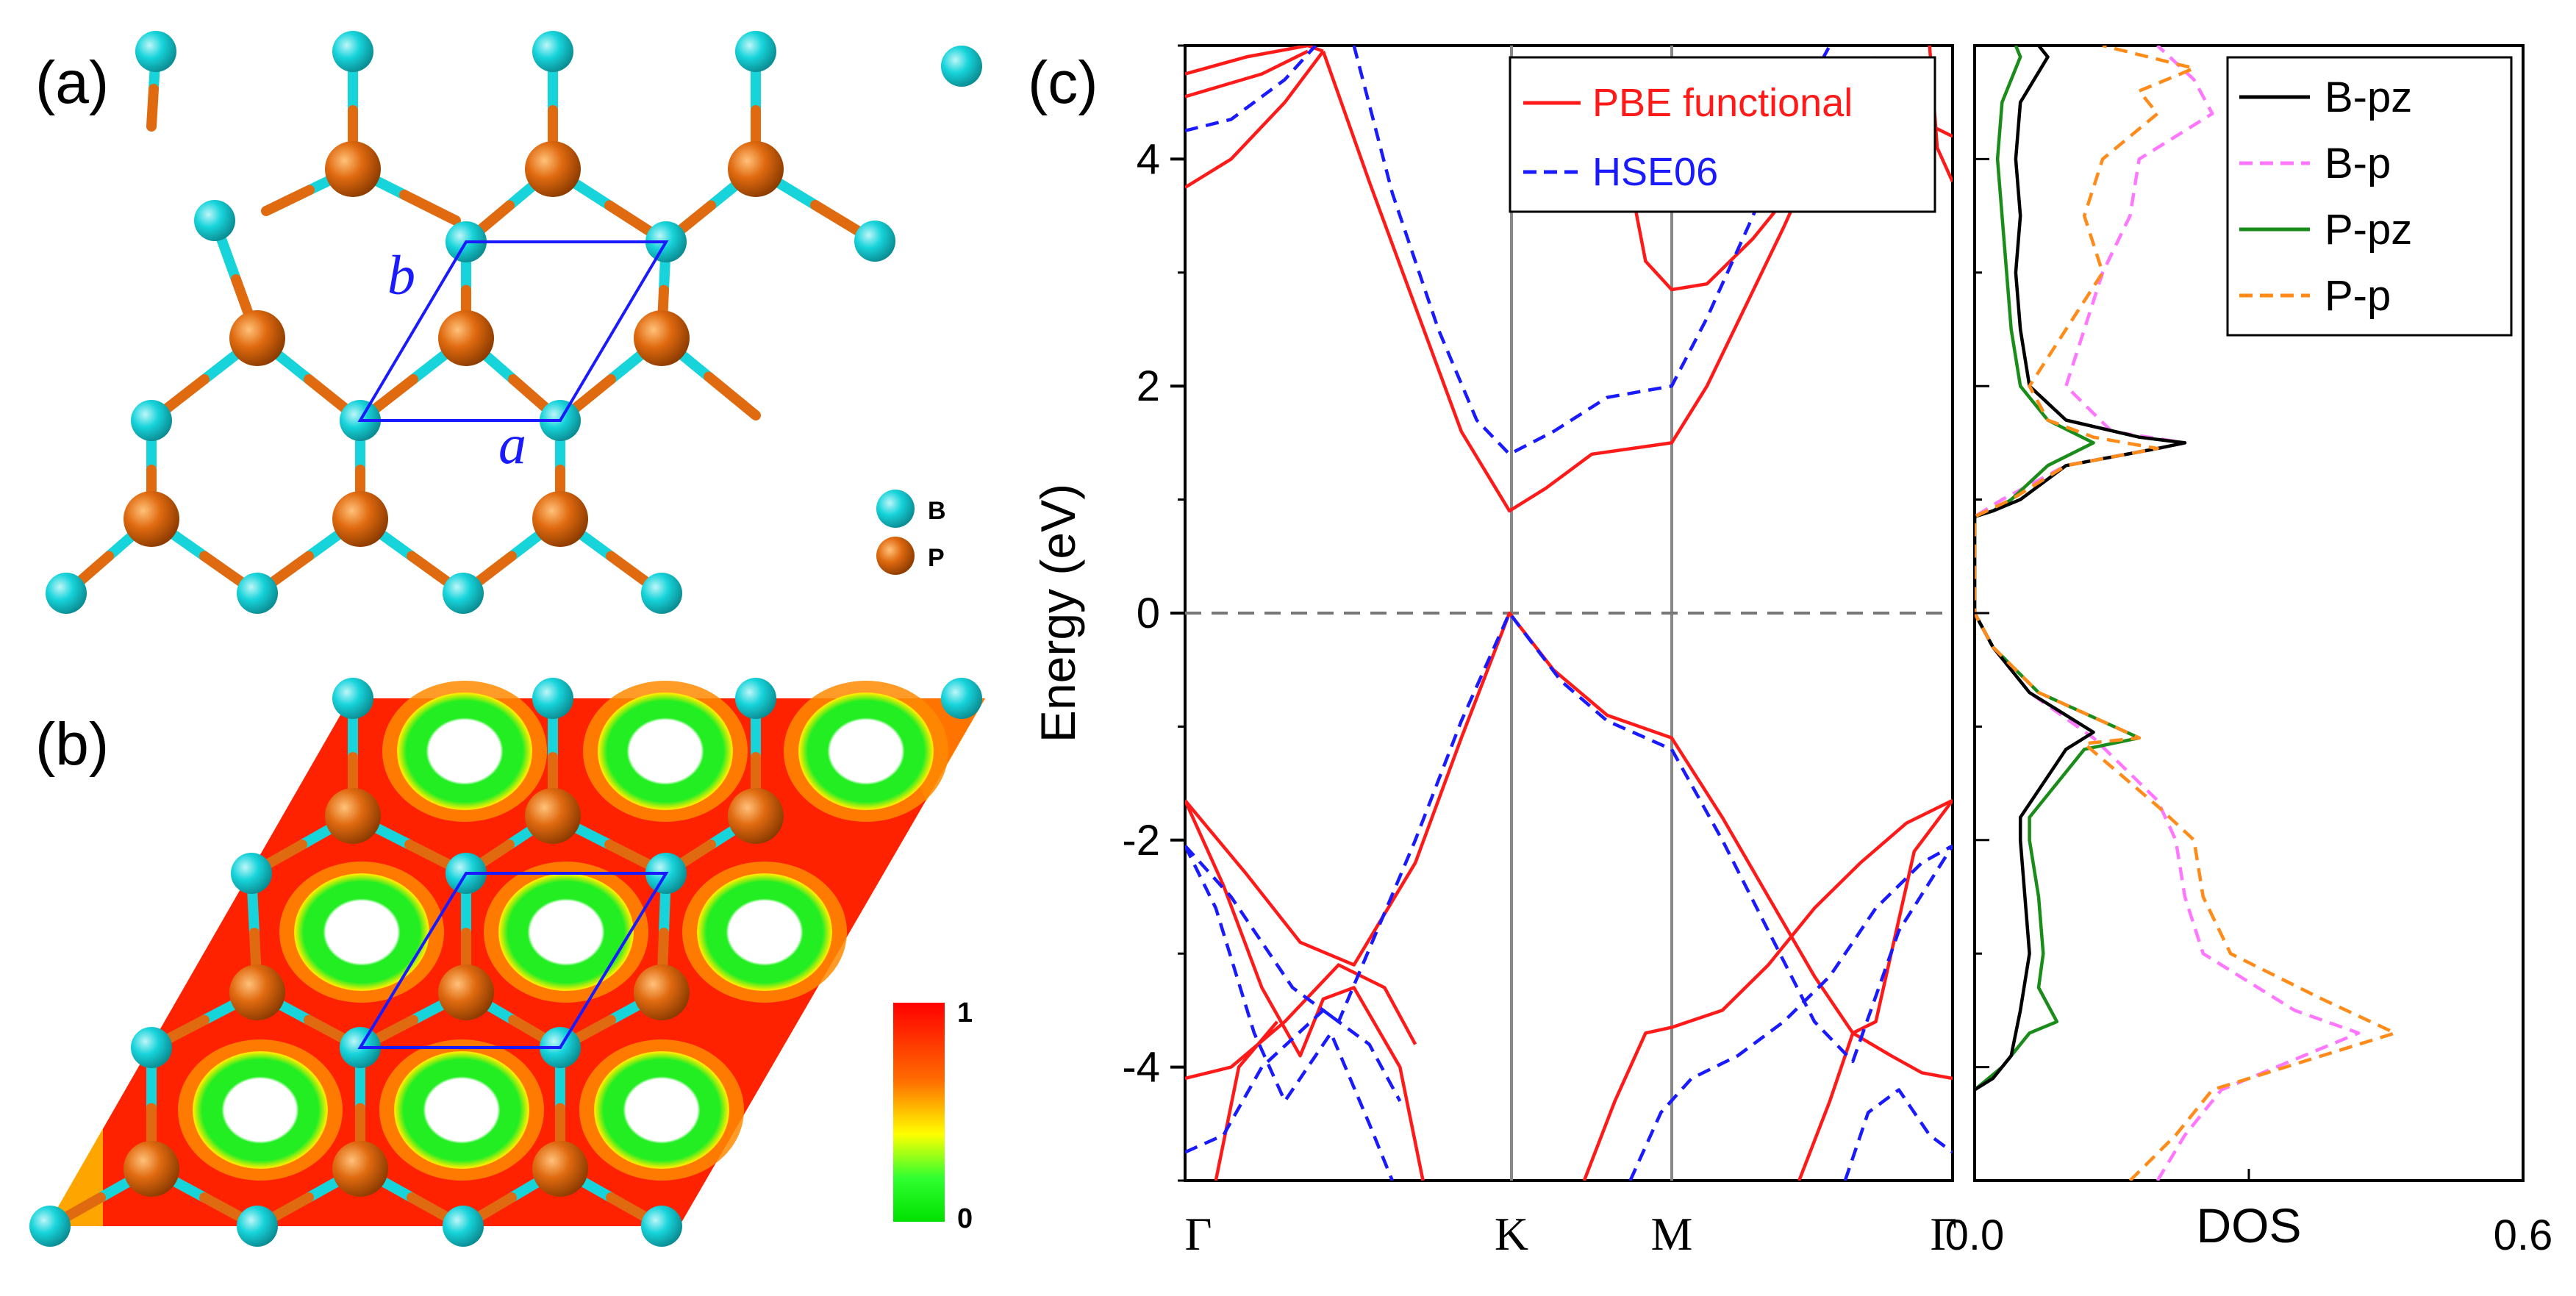 This screenshot has height=1296, width=2576. What do you see at coordinates (1511, 1234) in the screenshot?
I see `k-label-K: K` at bounding box center [1511, 1234].